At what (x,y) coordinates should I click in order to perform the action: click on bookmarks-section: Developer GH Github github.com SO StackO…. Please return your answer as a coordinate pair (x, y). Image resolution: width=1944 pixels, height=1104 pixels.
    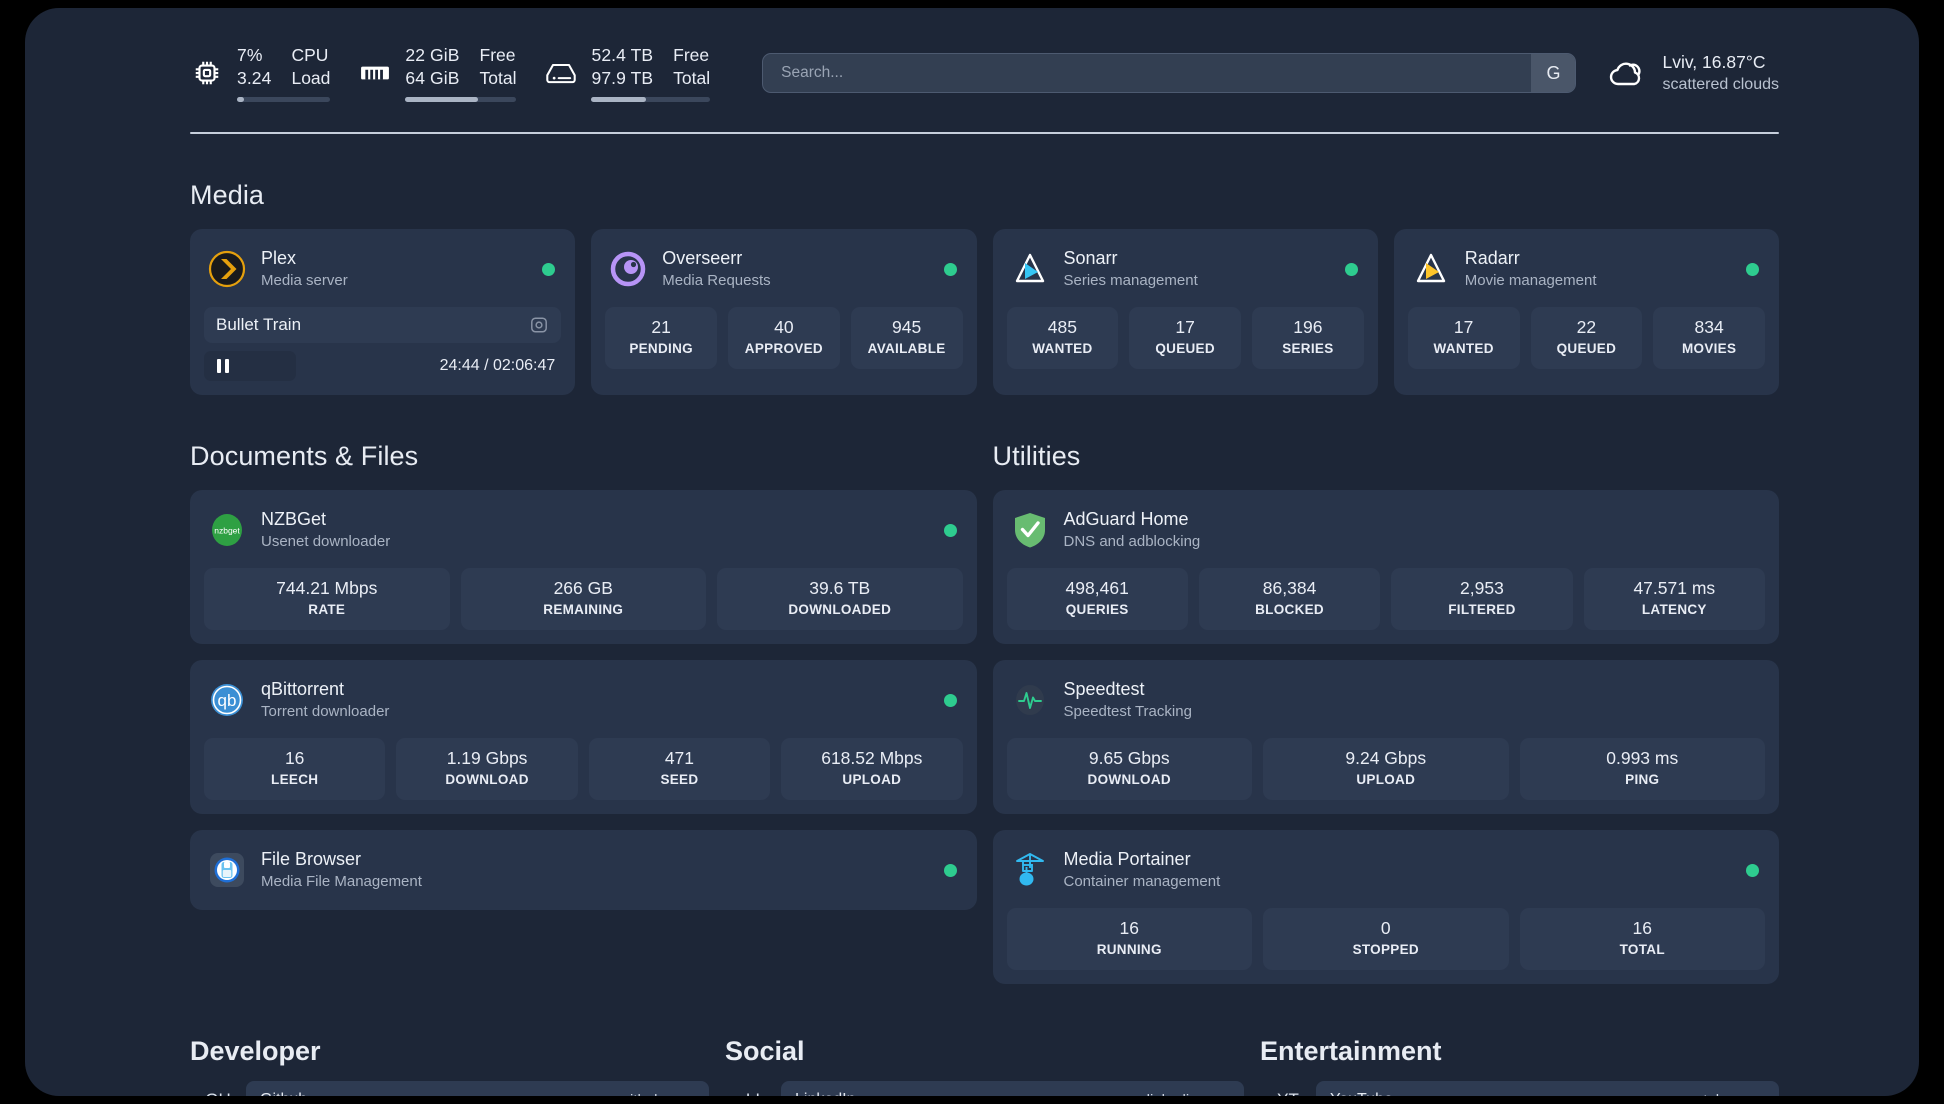
    Looking at the image, I should click on (984, 1066).